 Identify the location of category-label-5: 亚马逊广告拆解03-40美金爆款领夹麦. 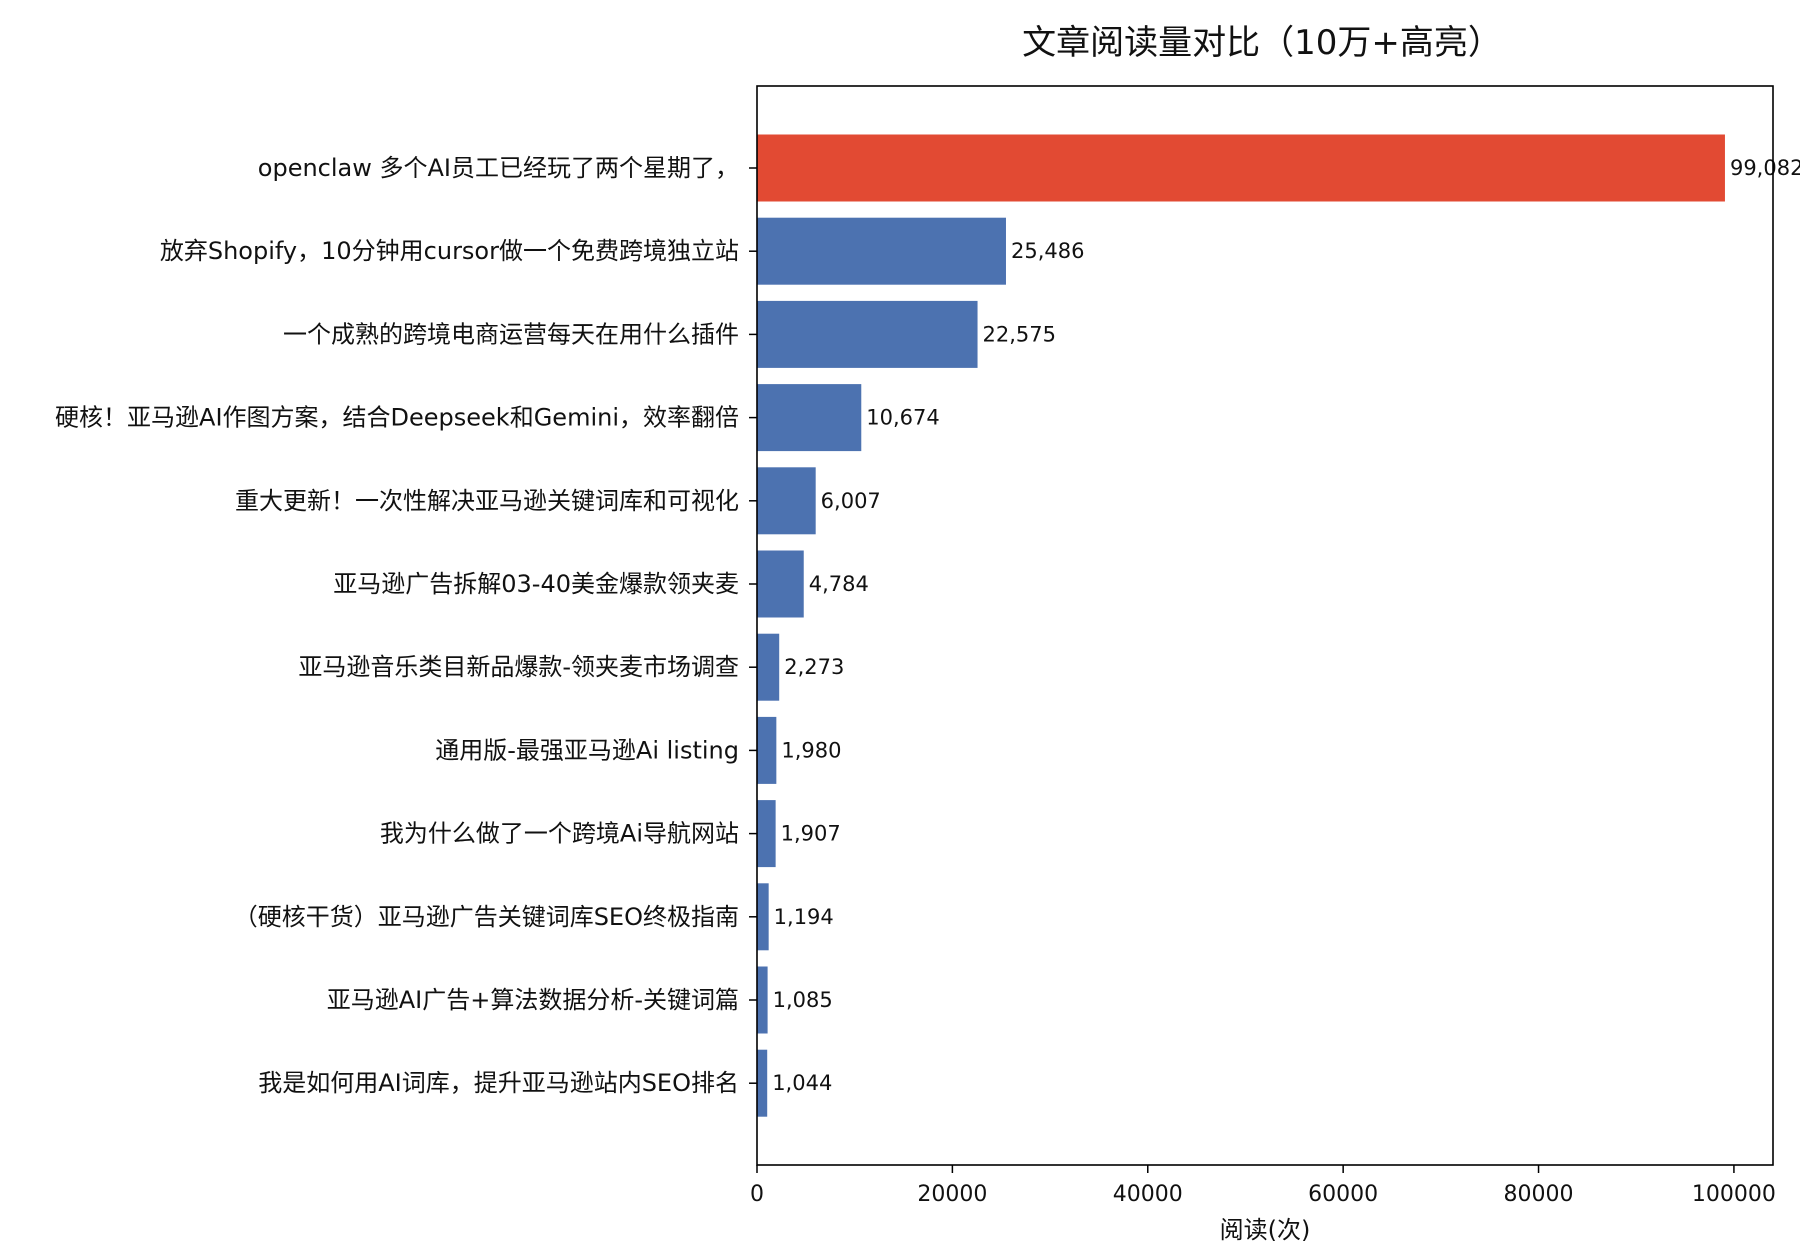
(536, 584).